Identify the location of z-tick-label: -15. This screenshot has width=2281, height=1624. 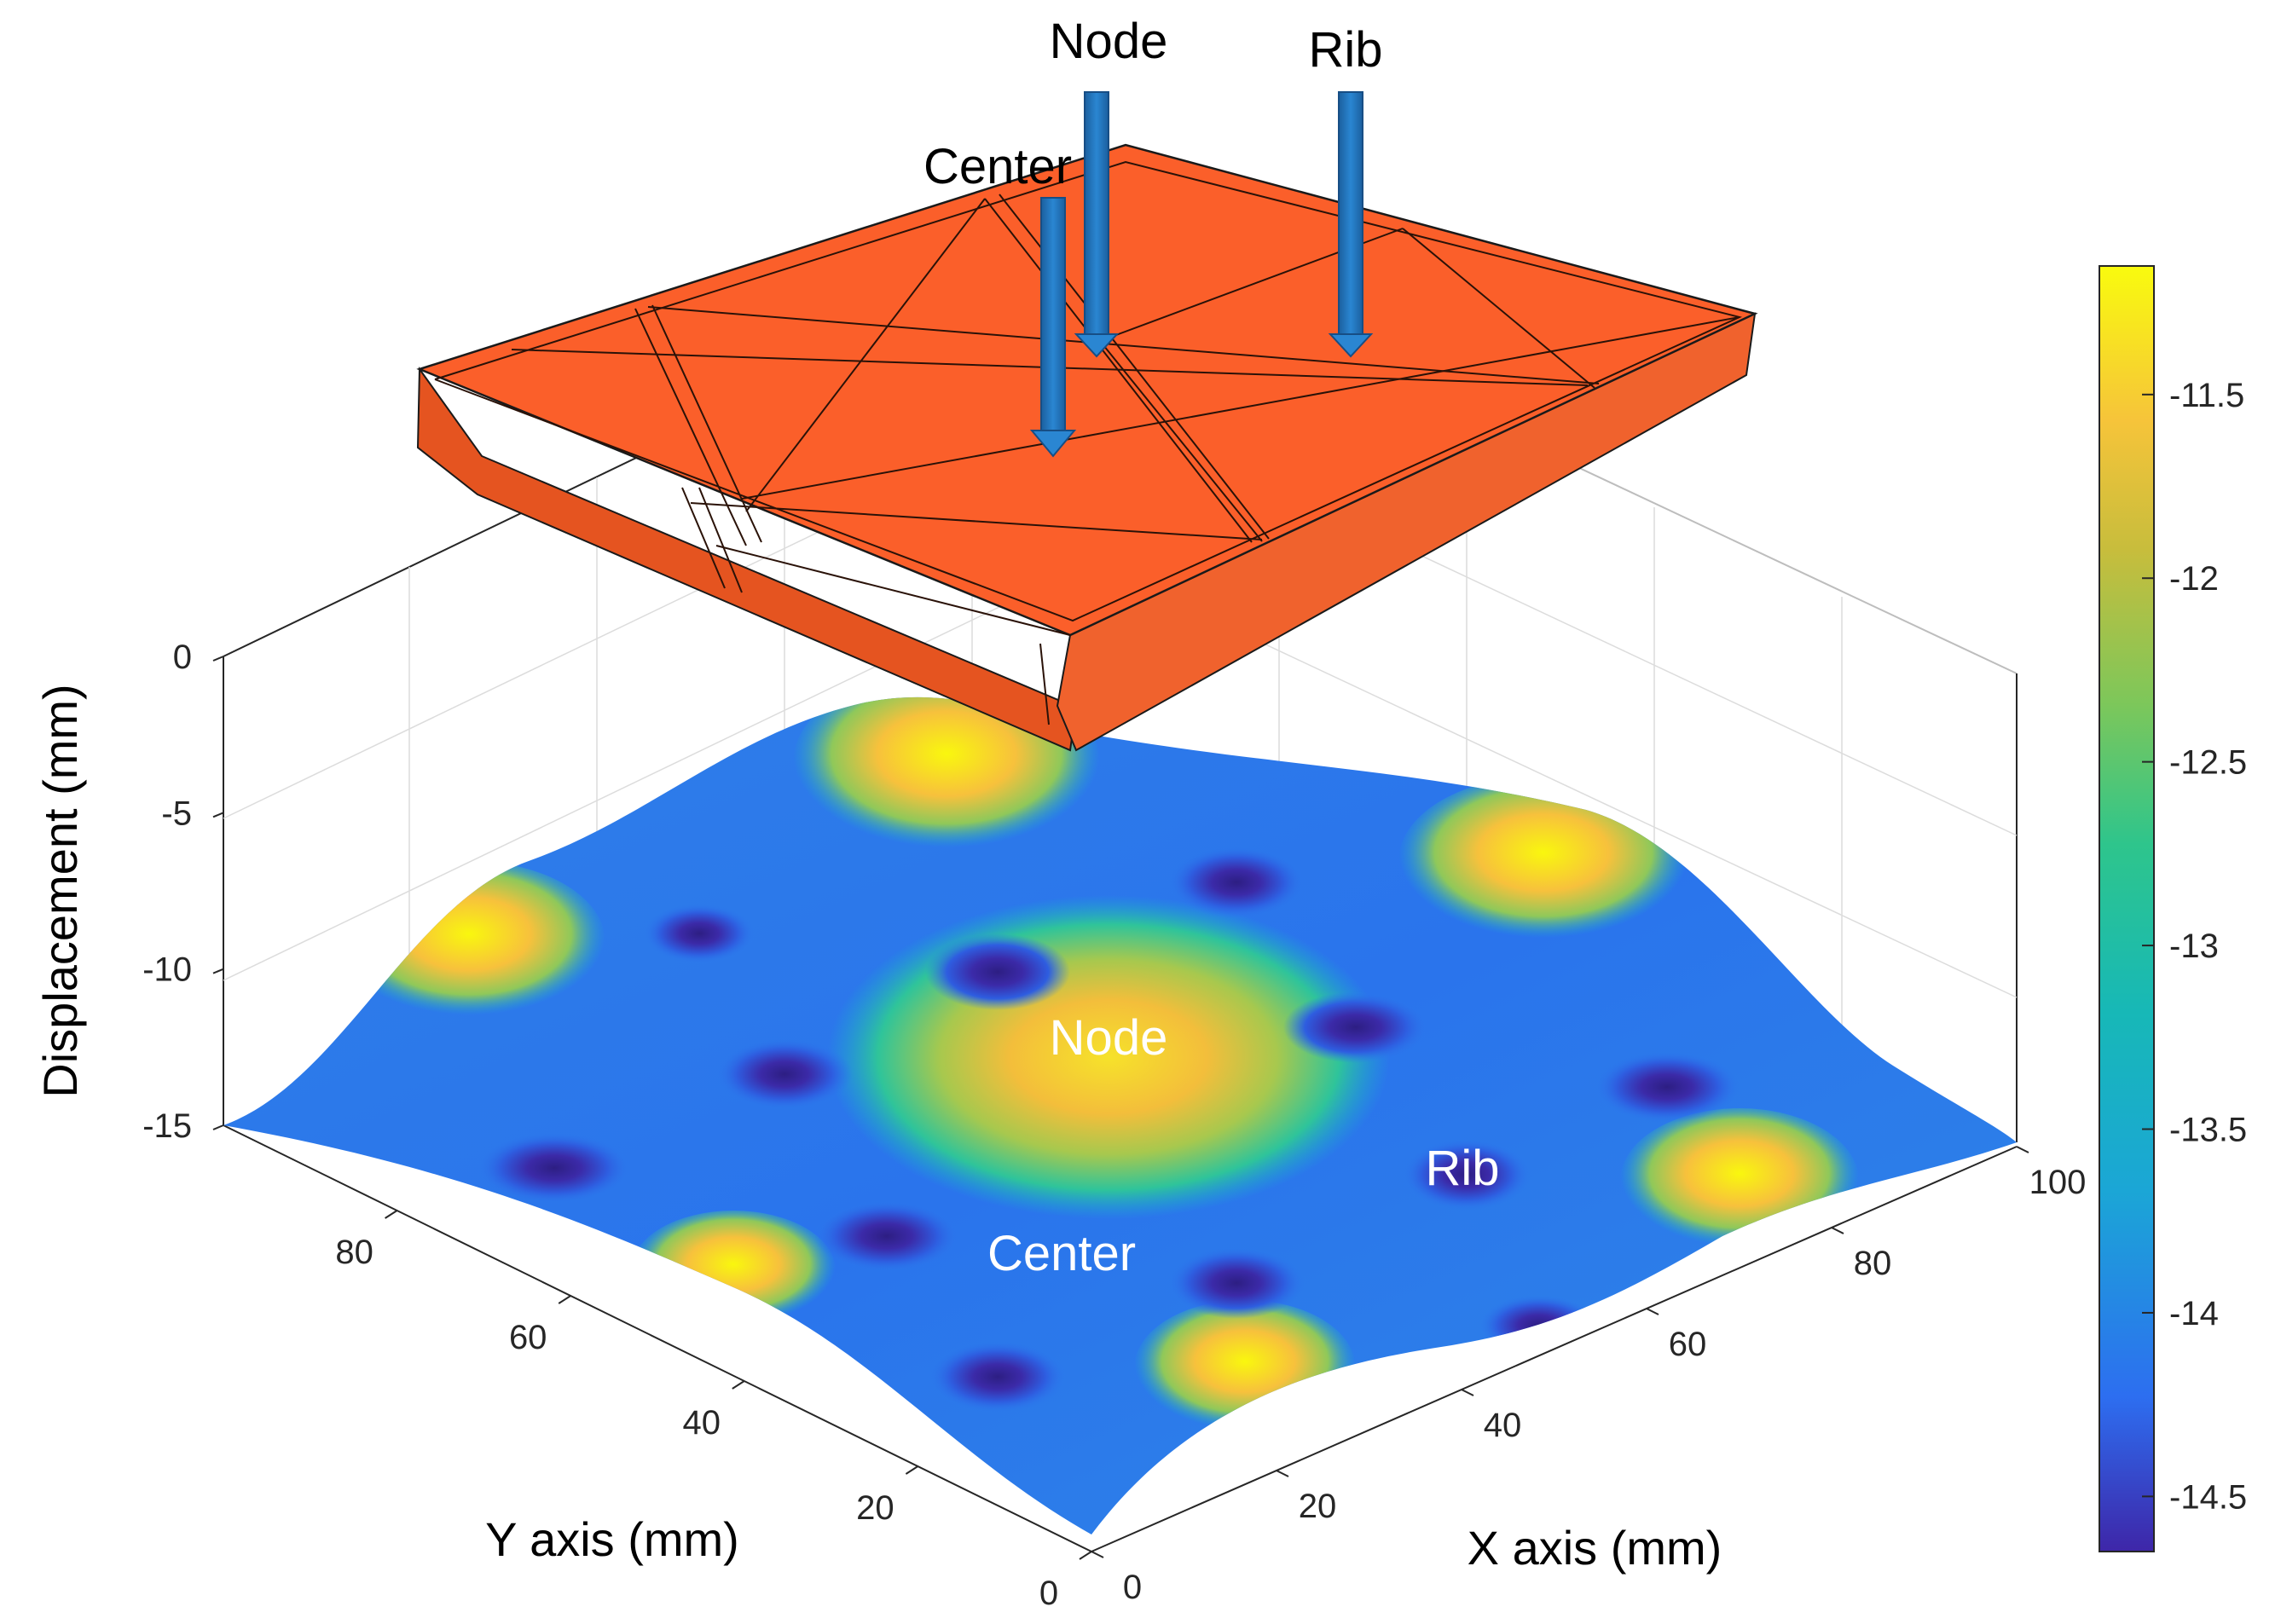
(167, 1126).